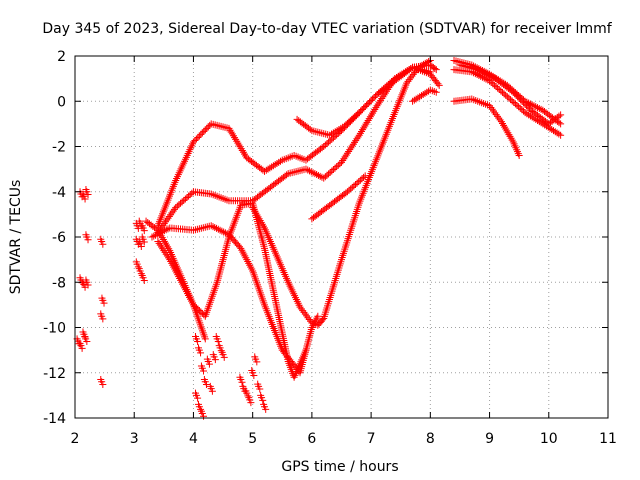 Image resolution: width=640 pixels, height=480 pixels. Describe the element at coordinates (61, 102) in the screenshot. I see `y-tick-label: 0` at that location.